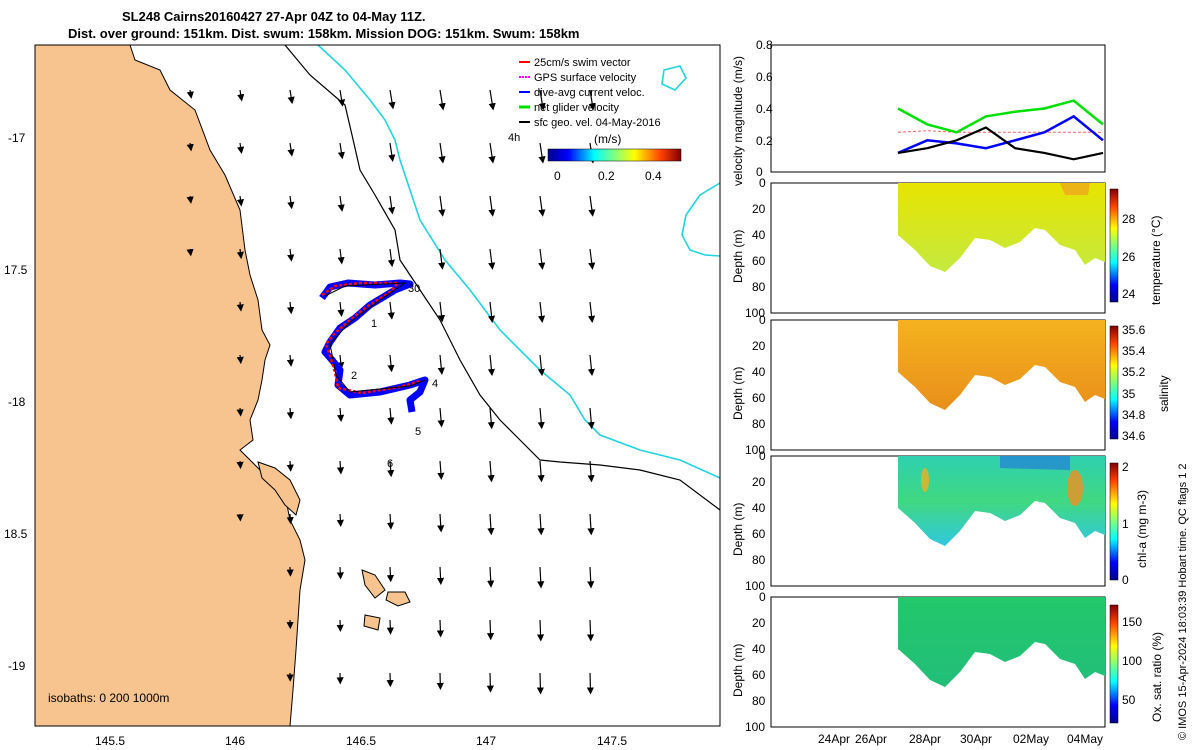  What do you see at coordinates (17, 138) in the screenshot?
I see `y-tick-17: -17` at bounding box center [17, 138].